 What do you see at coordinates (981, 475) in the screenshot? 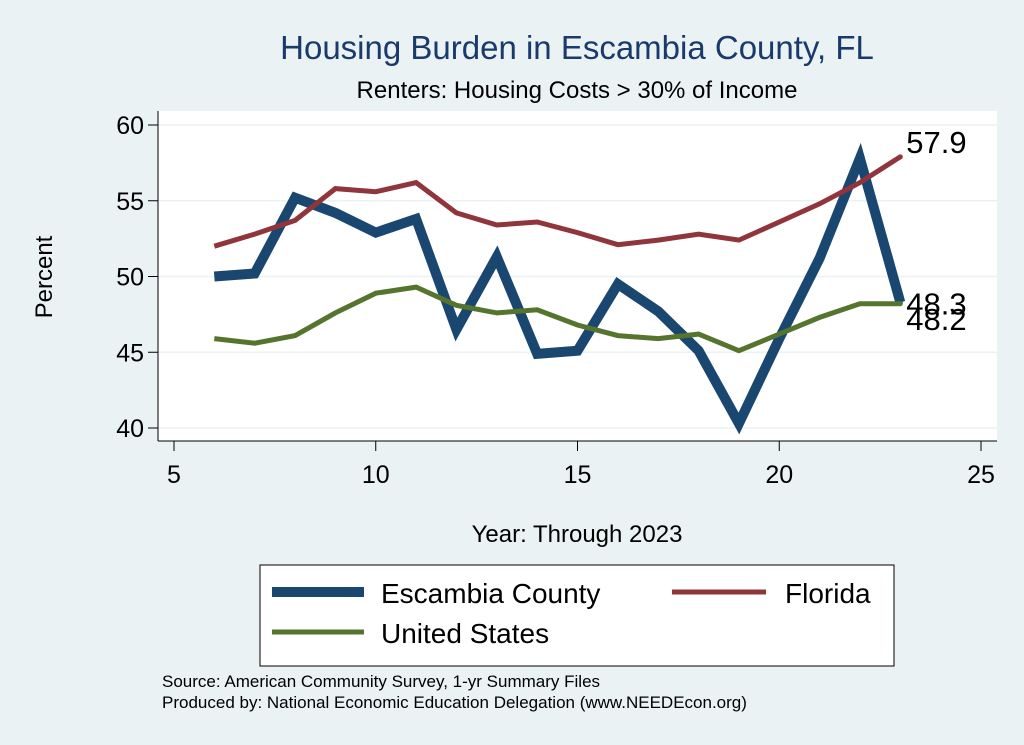
I see `x-tick-label-25: 25` at bounding box center [981, 475].